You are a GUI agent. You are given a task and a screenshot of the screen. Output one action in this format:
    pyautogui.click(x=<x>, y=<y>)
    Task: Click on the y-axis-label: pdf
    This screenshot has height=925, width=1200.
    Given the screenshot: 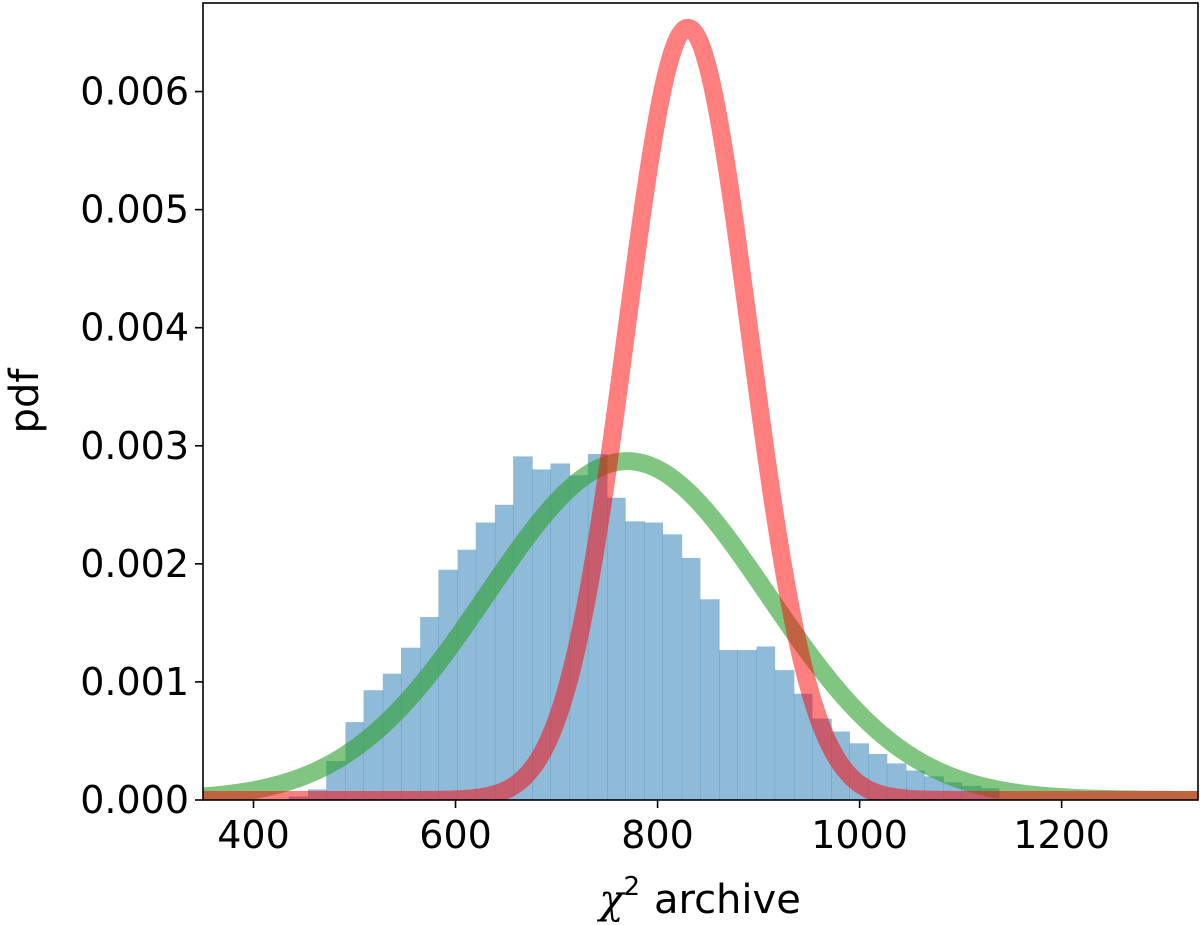 What is the action you would take?
    pyautogui.click(x=25, y=401)
    